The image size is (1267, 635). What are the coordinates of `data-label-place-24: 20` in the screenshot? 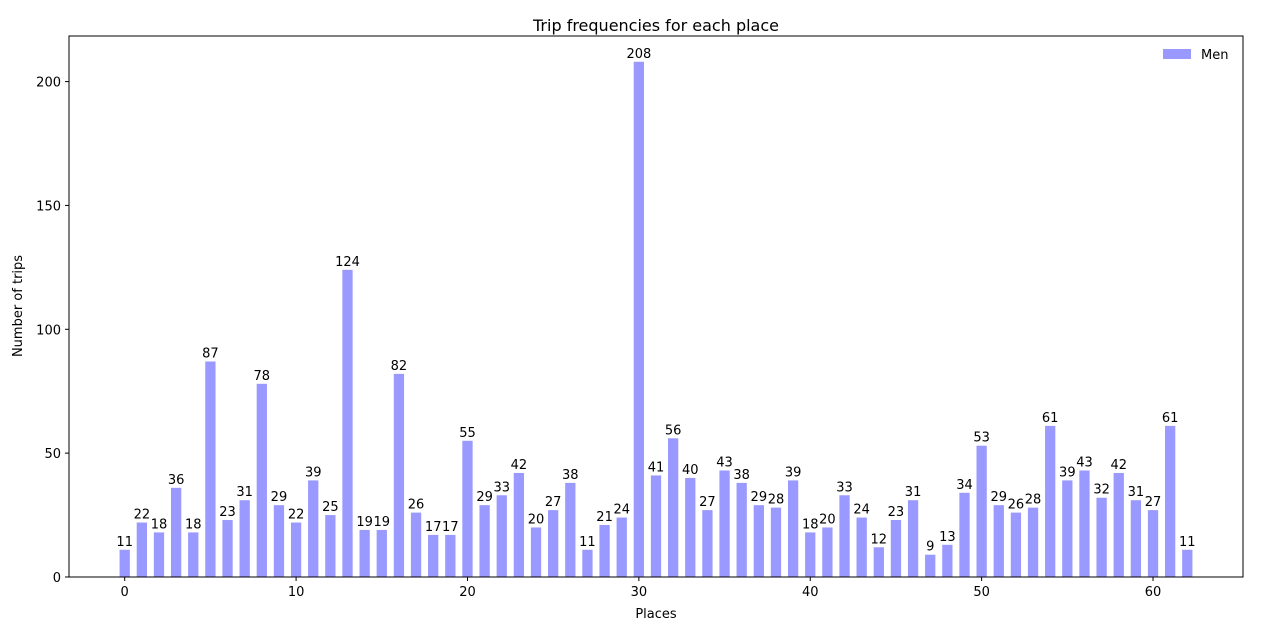 It's located at (536, 519).